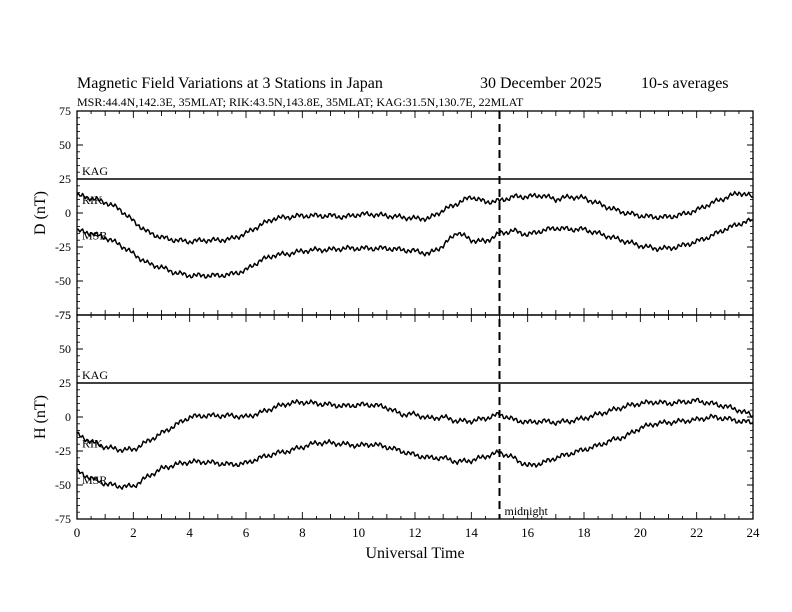  What do you see at coordinates (65, 179) in the screenshot?
I see `d-ytick-label: 25` at bounding box center [65, 179].